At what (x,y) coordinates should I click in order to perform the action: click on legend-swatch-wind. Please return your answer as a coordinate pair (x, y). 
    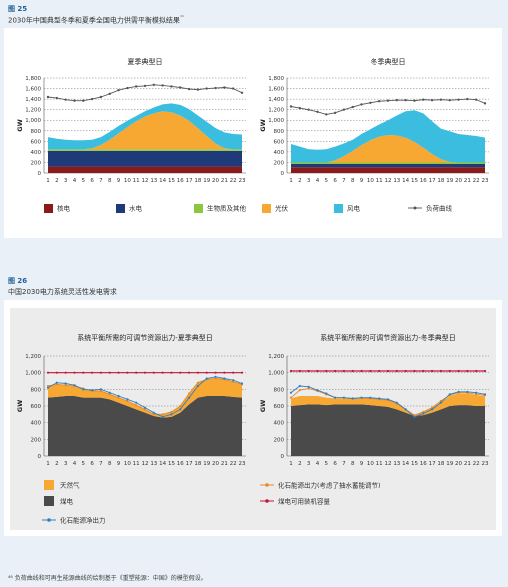
    Looking at the image, I should click on (338, 208).